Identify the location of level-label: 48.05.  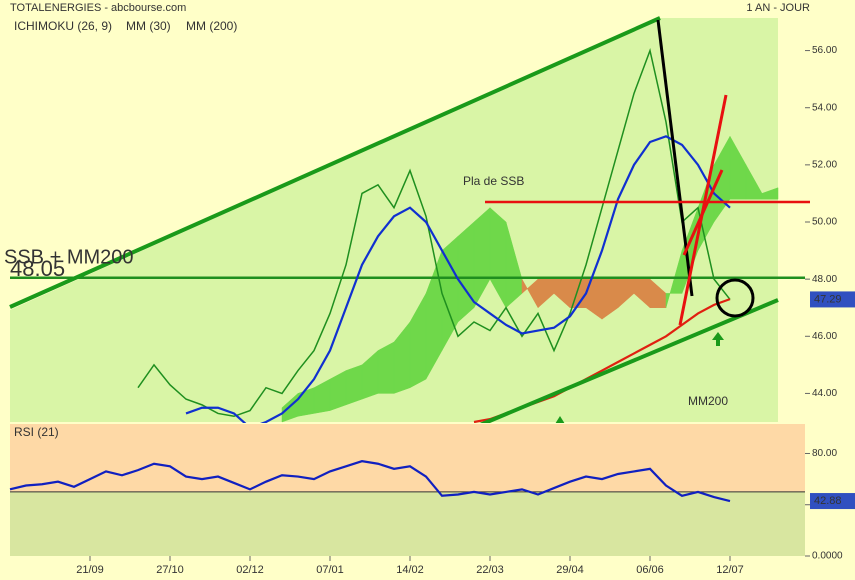
(37, 268).